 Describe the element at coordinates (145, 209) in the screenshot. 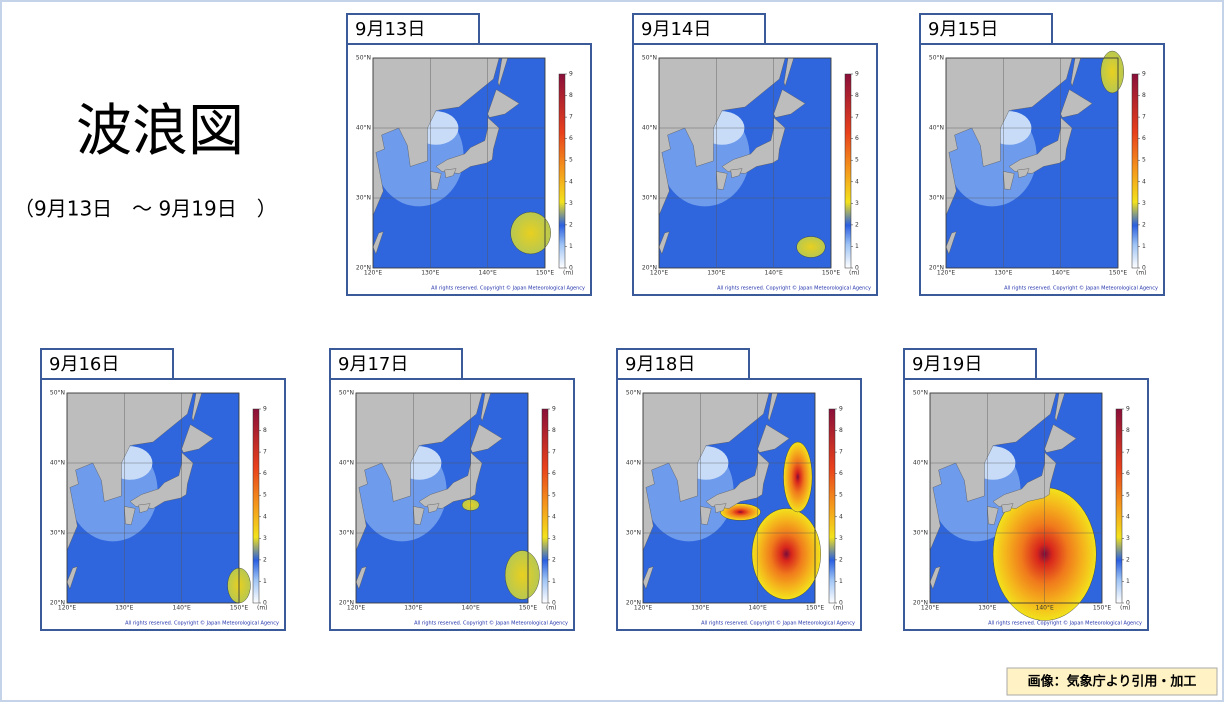

I see `page-subtitle: （9月13日 ～ 9月19日 ）` at that location.